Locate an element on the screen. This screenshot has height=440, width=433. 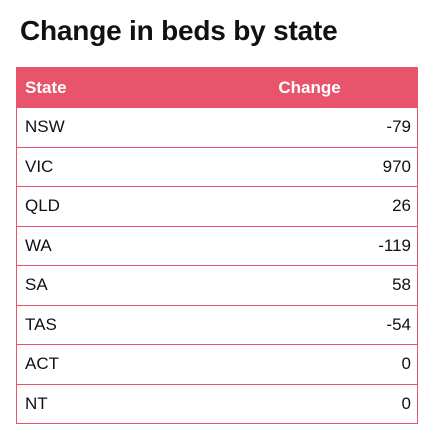
change-cell: 26 is located at coordinates (309, 206).